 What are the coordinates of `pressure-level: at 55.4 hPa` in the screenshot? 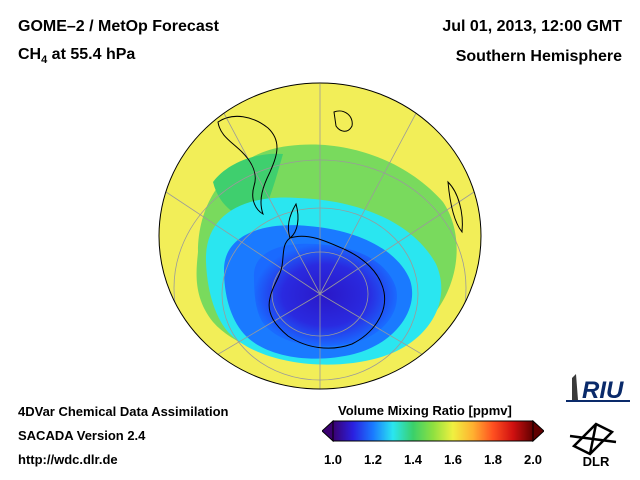 It's located at (91, 54).